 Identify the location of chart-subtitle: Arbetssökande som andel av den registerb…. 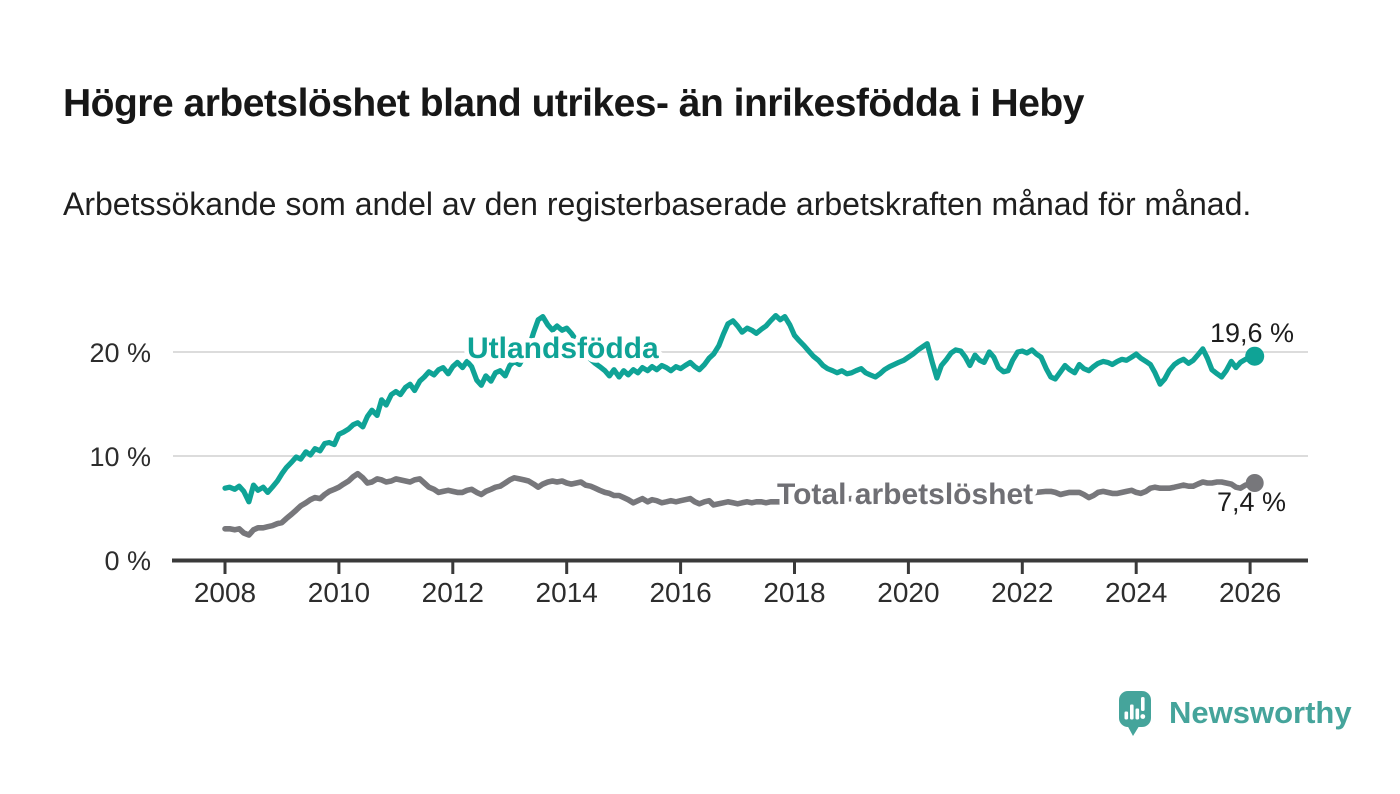
(657, 204).